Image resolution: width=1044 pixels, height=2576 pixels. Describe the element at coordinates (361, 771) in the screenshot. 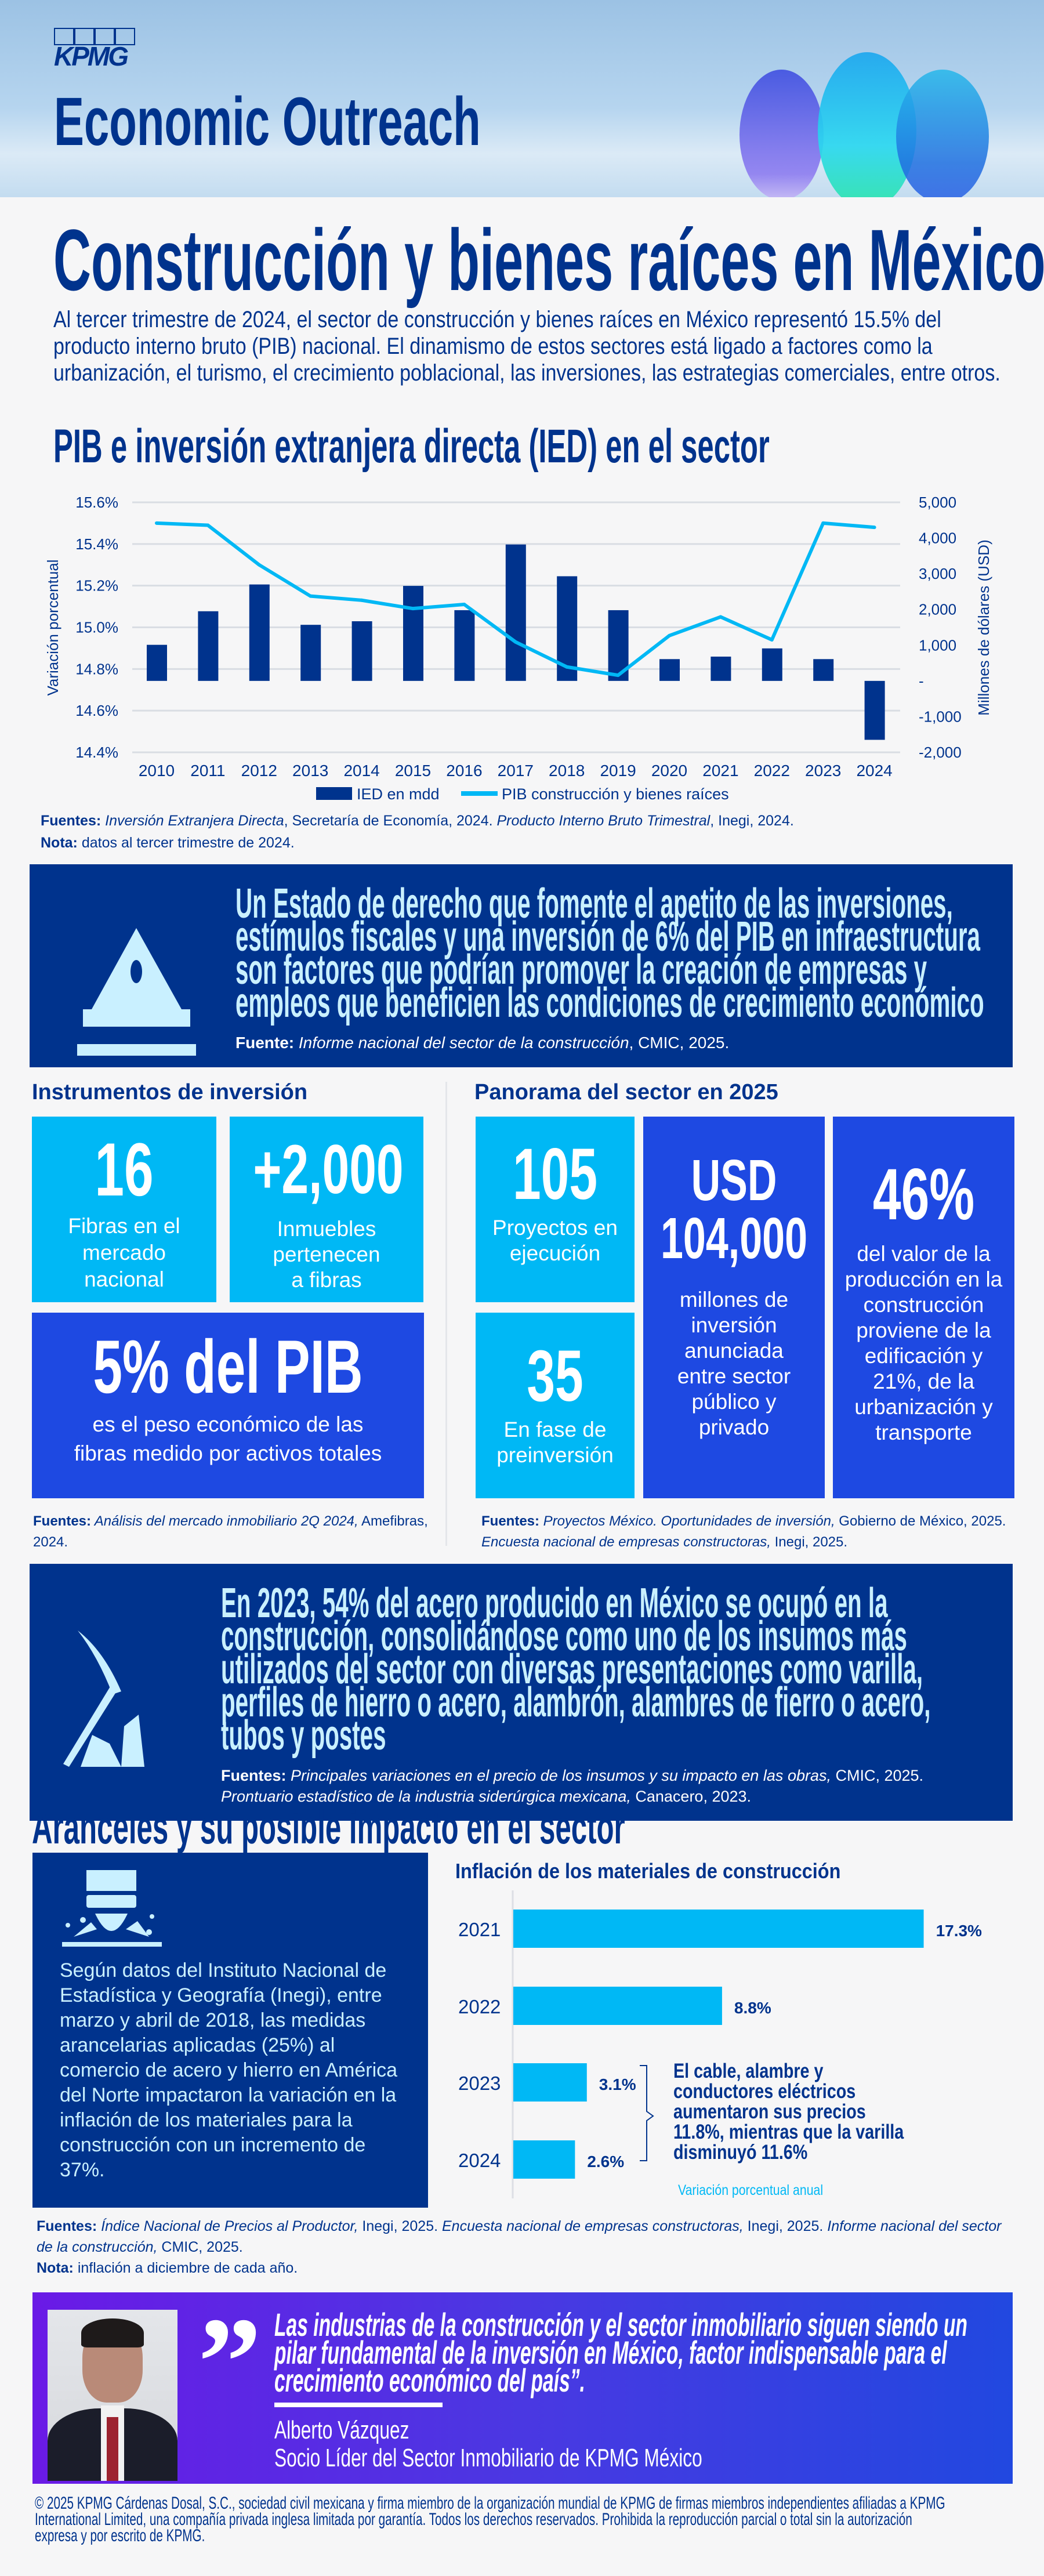

I see `year-tick-label: 2014` at that location.